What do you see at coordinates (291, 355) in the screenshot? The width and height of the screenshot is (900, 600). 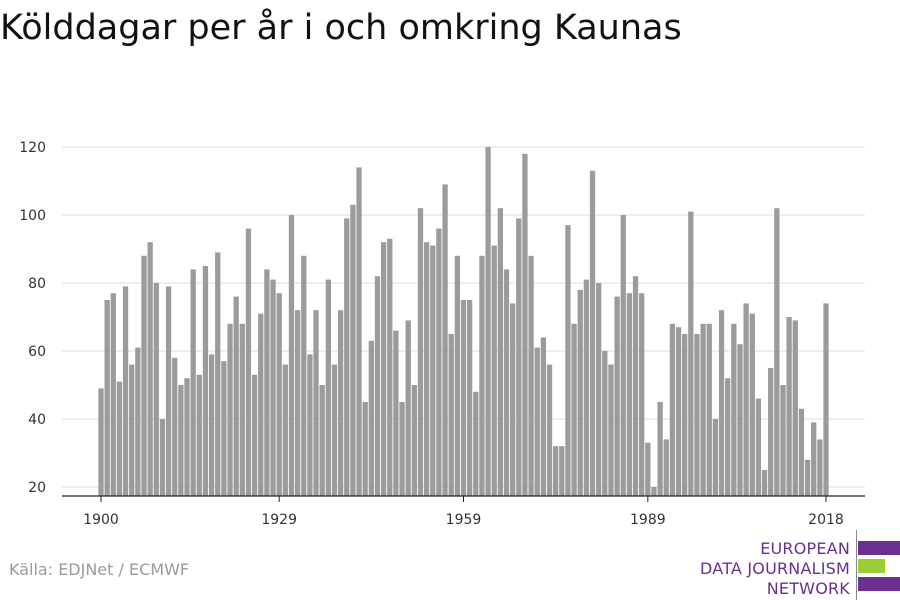 I see `bar-1931` at bounding box center [291, 355].